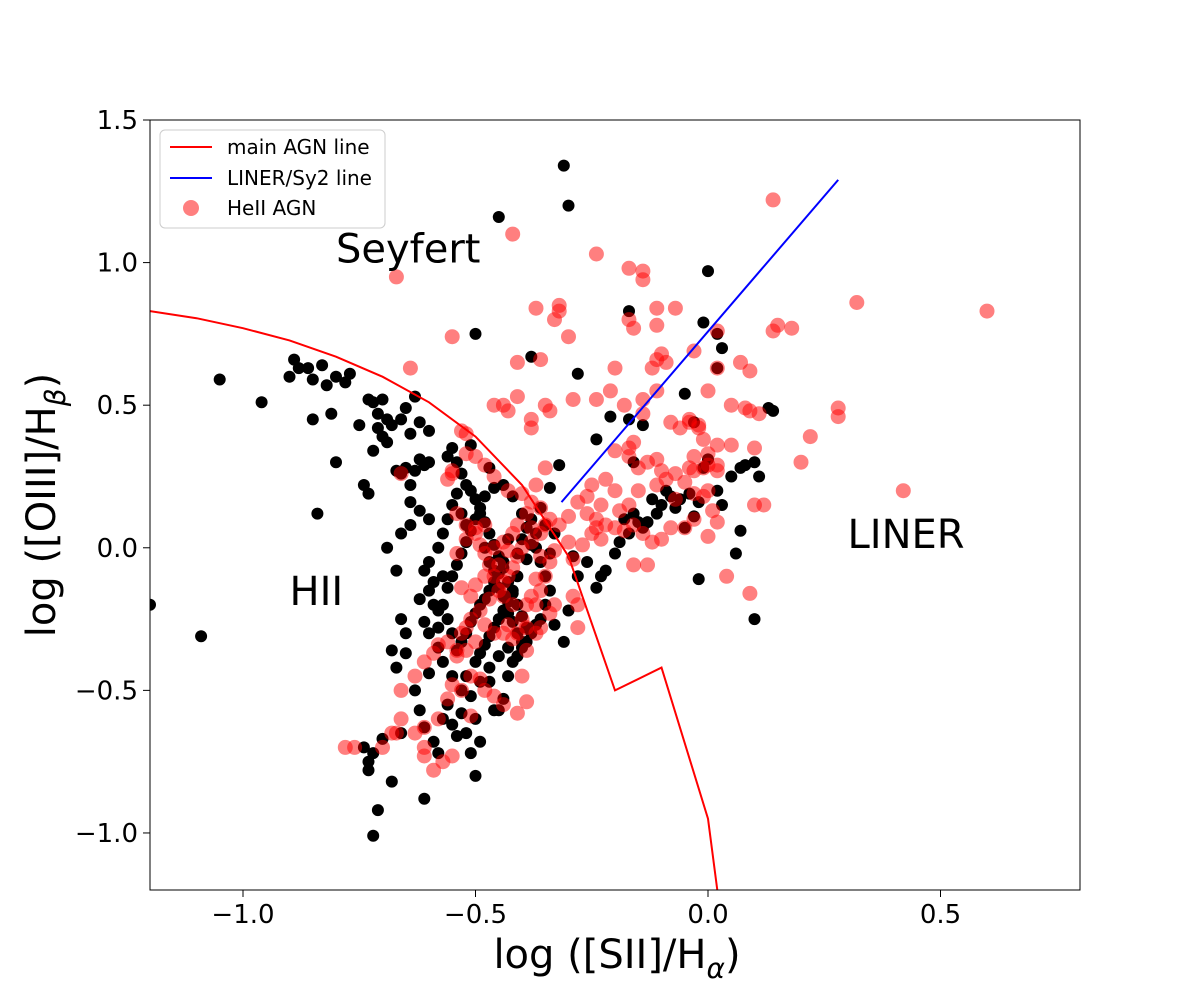  I want to click on x-axis: −1.0 −0.5 0.0 0.5, so click(586, 910).